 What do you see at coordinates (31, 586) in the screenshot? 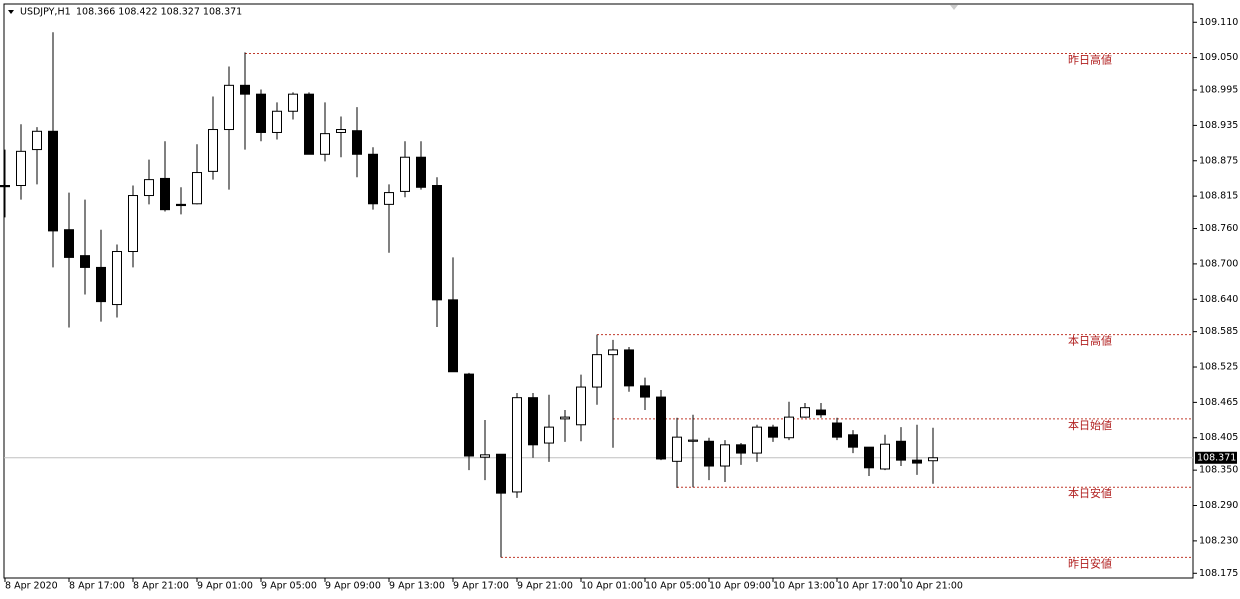
I see `x-tick-label: 8 Apr 2020` at bounding box center [31, 586].